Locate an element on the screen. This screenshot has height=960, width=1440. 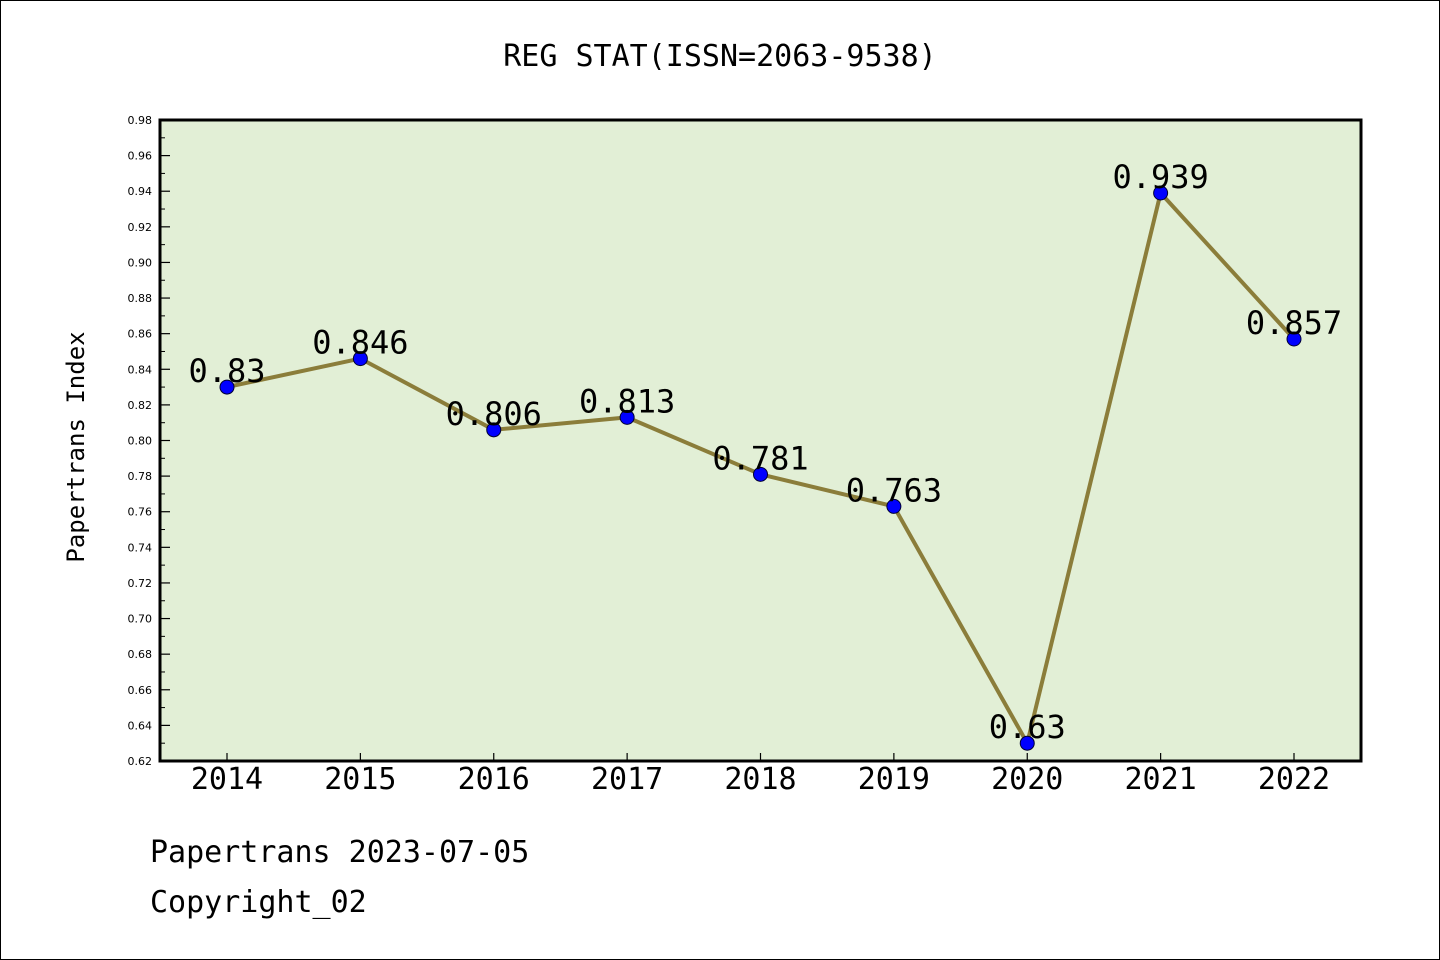
x-tick-label: 2014 is located at coordinates (227, 779).